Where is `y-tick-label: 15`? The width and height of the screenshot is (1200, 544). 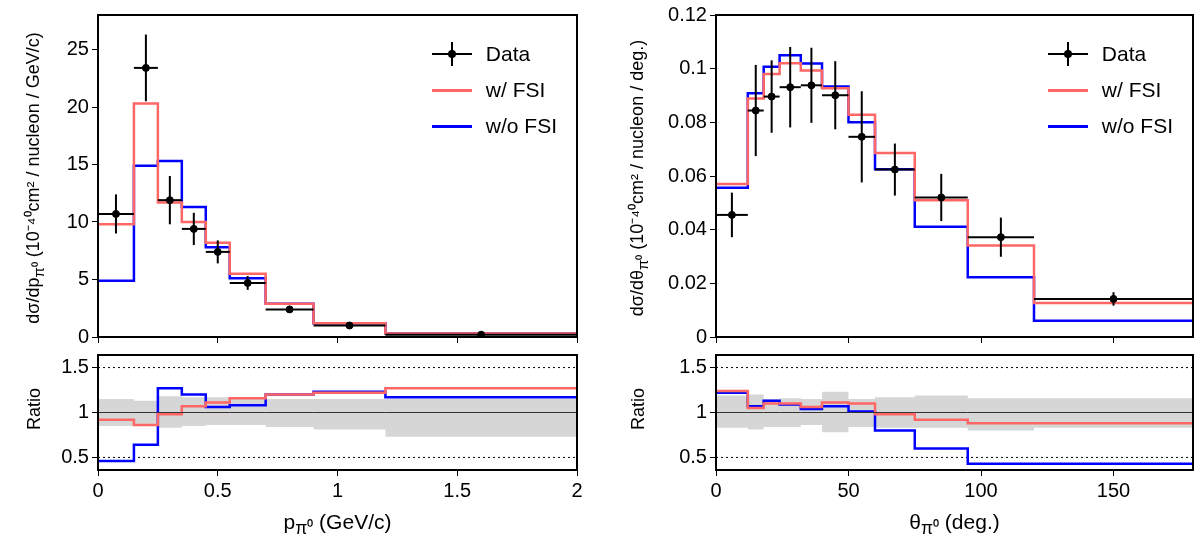 y-tick-label: 15 is located at coordinates (77, 163).